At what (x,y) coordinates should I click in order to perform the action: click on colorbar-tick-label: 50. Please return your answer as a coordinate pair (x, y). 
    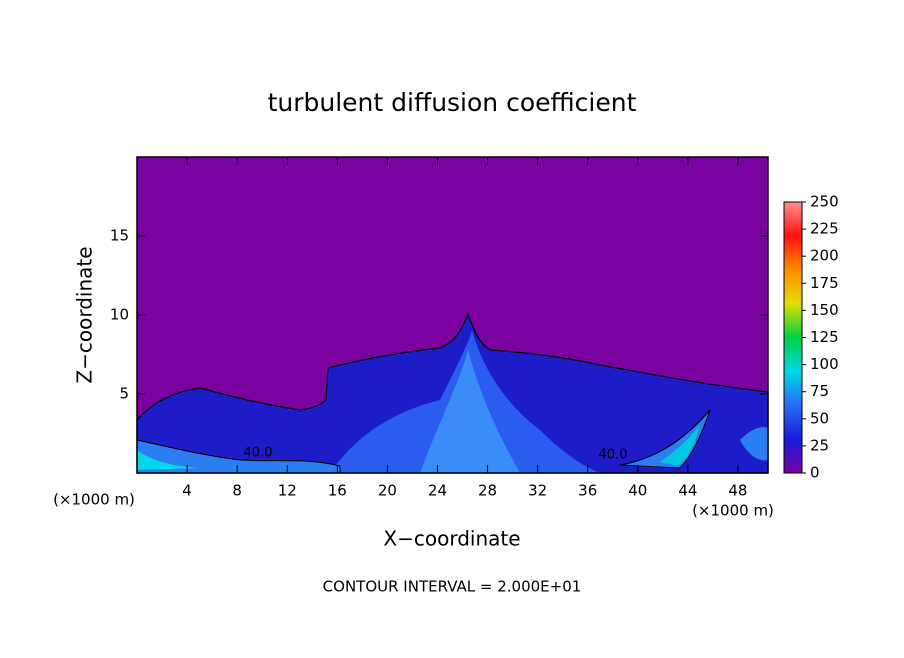
    Looking at the image, I should click on (819, 418).